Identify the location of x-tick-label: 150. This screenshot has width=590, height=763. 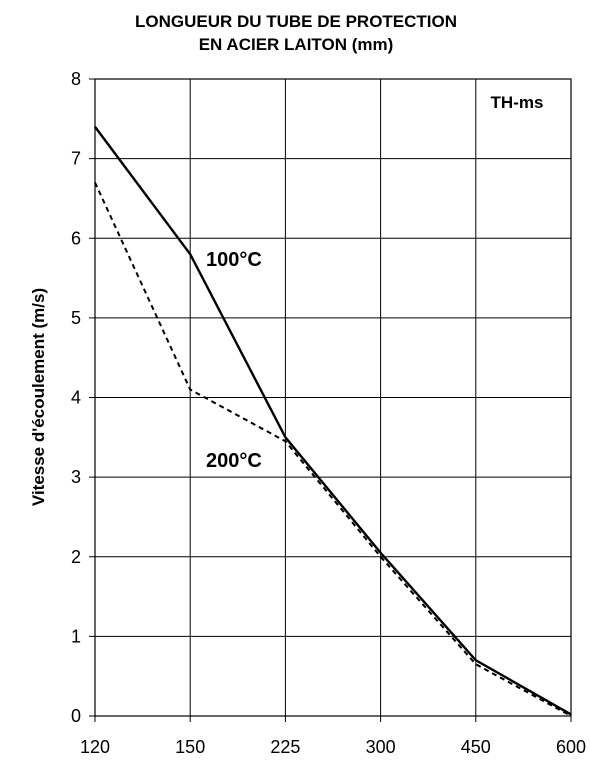
(190, 747).